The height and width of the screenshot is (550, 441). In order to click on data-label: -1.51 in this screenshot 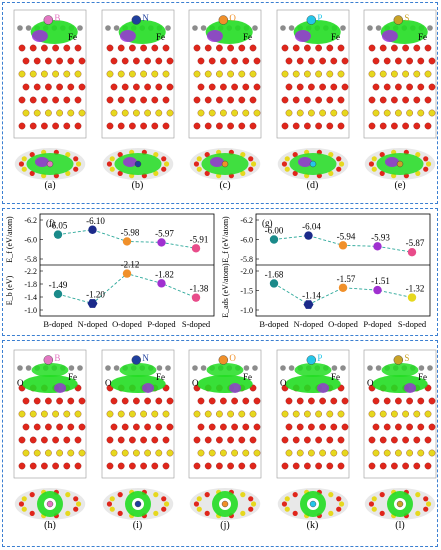, I will do `click(380, 281)`.